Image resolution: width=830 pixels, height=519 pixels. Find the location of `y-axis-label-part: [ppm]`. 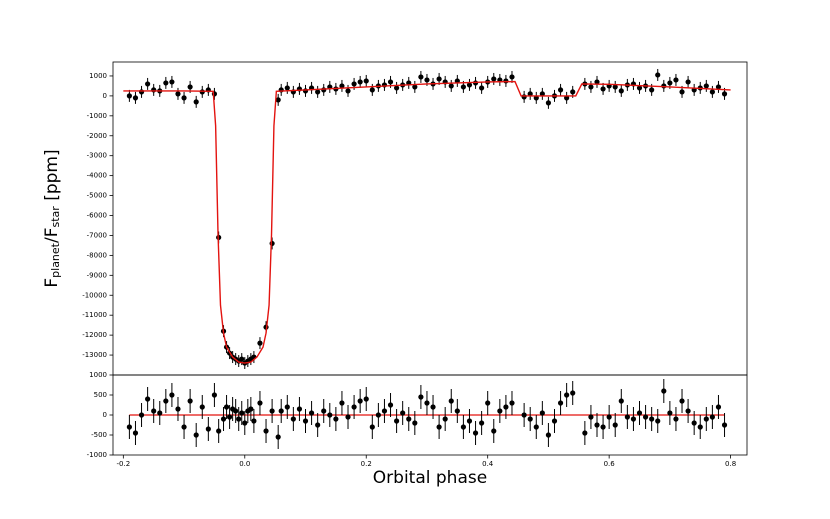

y-axis-label-part: [ppm] is located at coordinates (52, 177).